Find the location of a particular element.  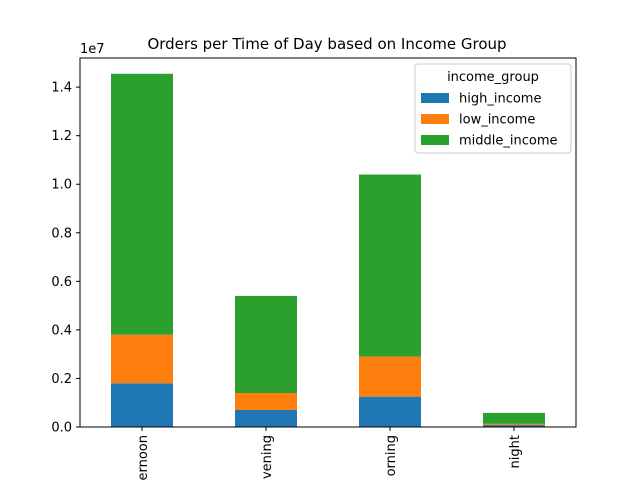

x-tick-label-morning: orning is located at coordinates (391, 455).